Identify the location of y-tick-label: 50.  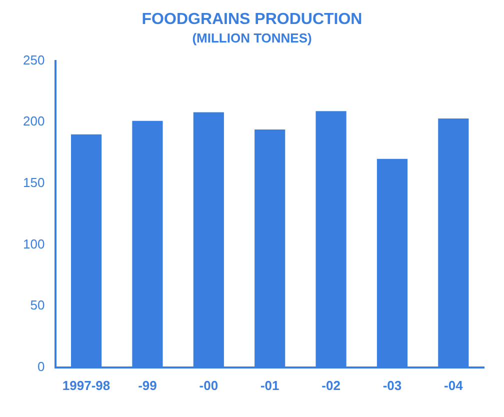
(37, 305).